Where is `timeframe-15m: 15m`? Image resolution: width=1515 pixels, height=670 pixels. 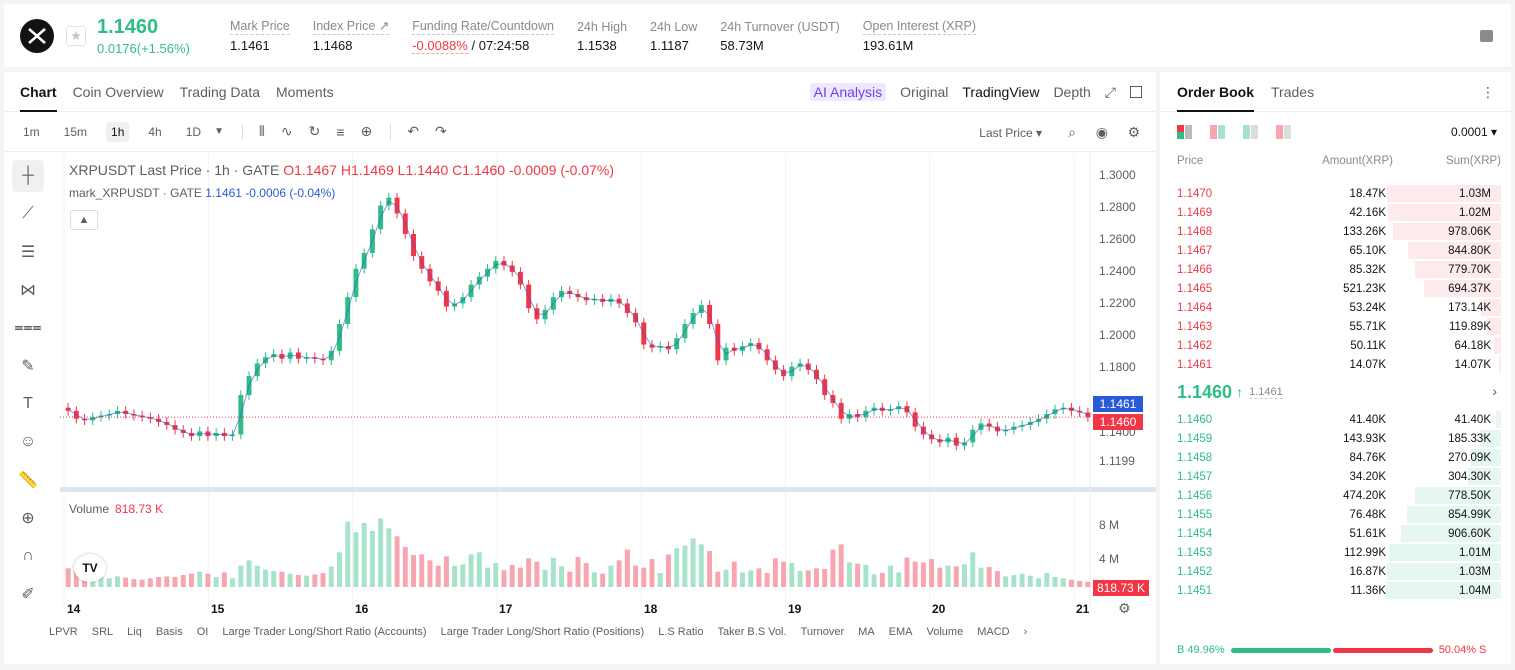 timeframe-15m: 15m is located at coordinates (75, 131).